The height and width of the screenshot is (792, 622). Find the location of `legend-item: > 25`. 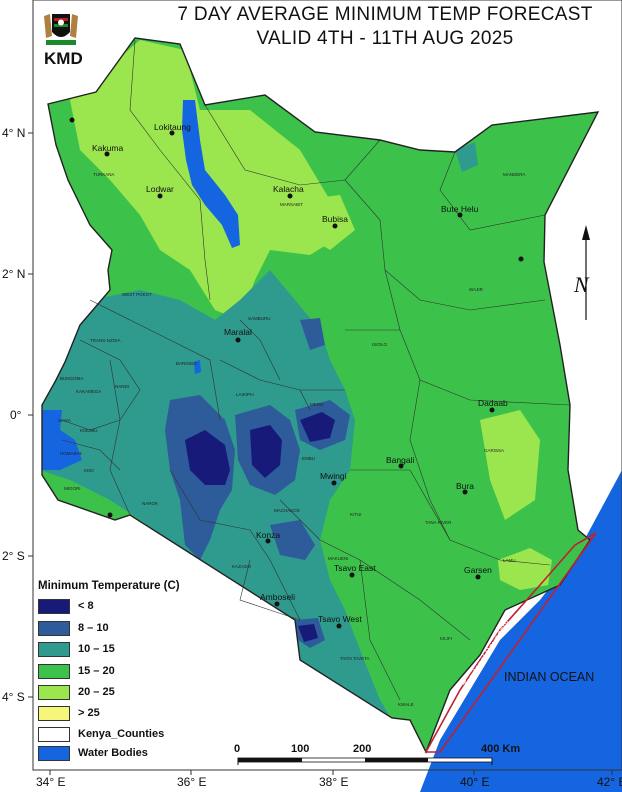

legend-item: > 25 is located at coordinates (69, 713).